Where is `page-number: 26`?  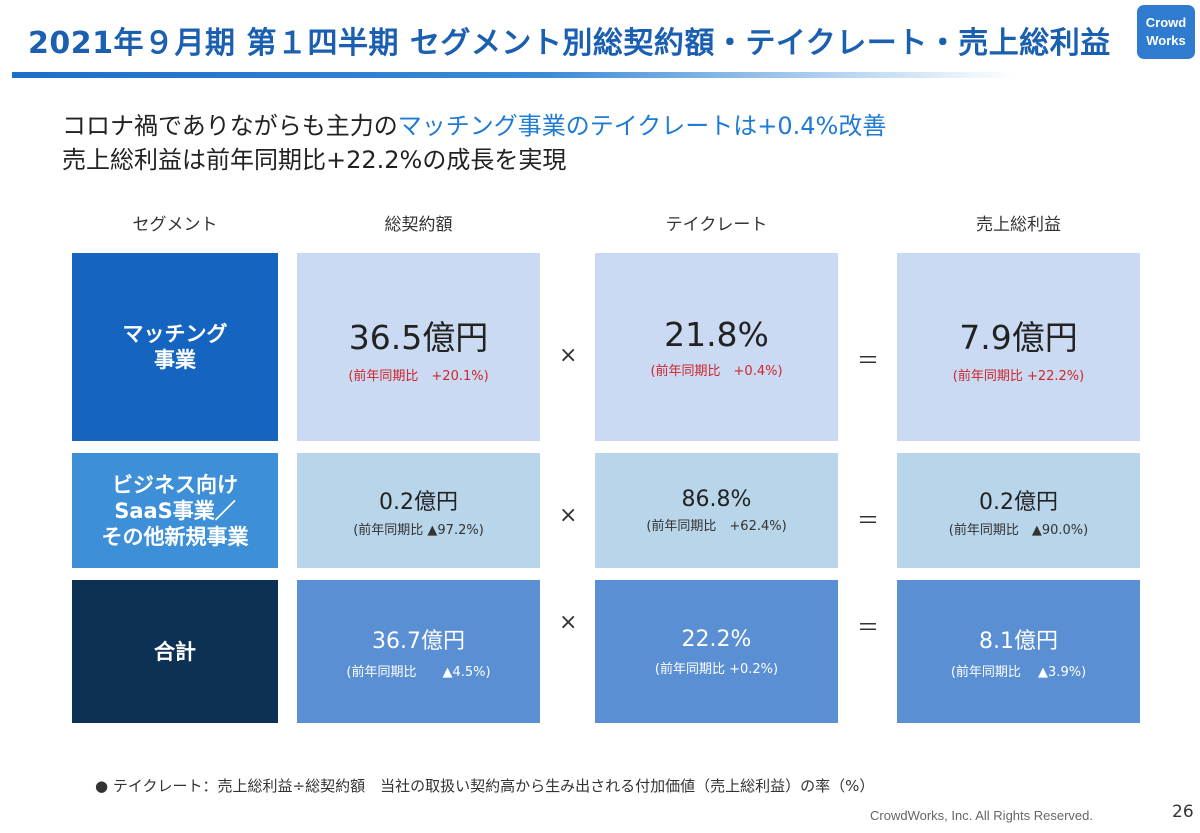
page-number: 26 is located at coordinates (1183, 812).